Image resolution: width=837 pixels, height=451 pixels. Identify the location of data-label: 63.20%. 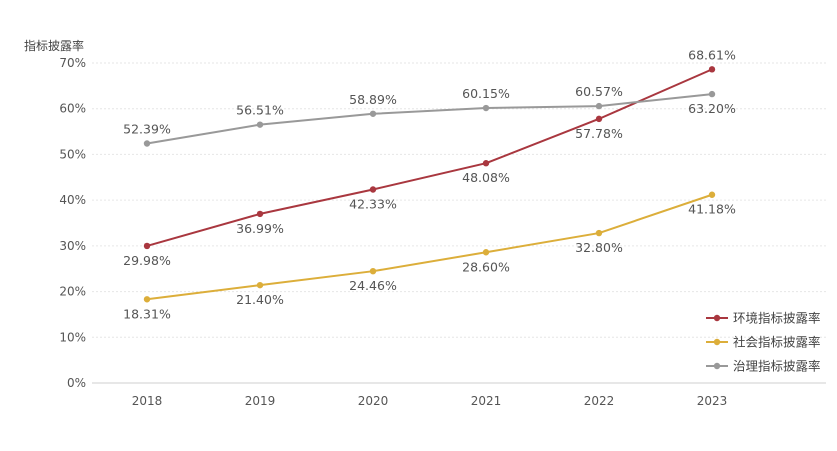
(712, 108).